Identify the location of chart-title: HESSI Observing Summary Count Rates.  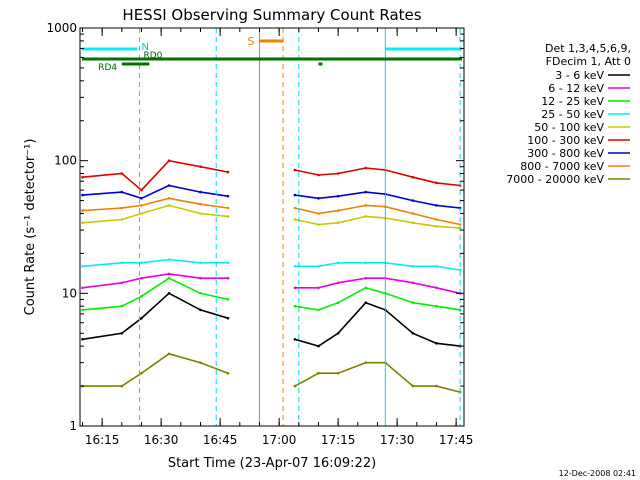
(271, 15).